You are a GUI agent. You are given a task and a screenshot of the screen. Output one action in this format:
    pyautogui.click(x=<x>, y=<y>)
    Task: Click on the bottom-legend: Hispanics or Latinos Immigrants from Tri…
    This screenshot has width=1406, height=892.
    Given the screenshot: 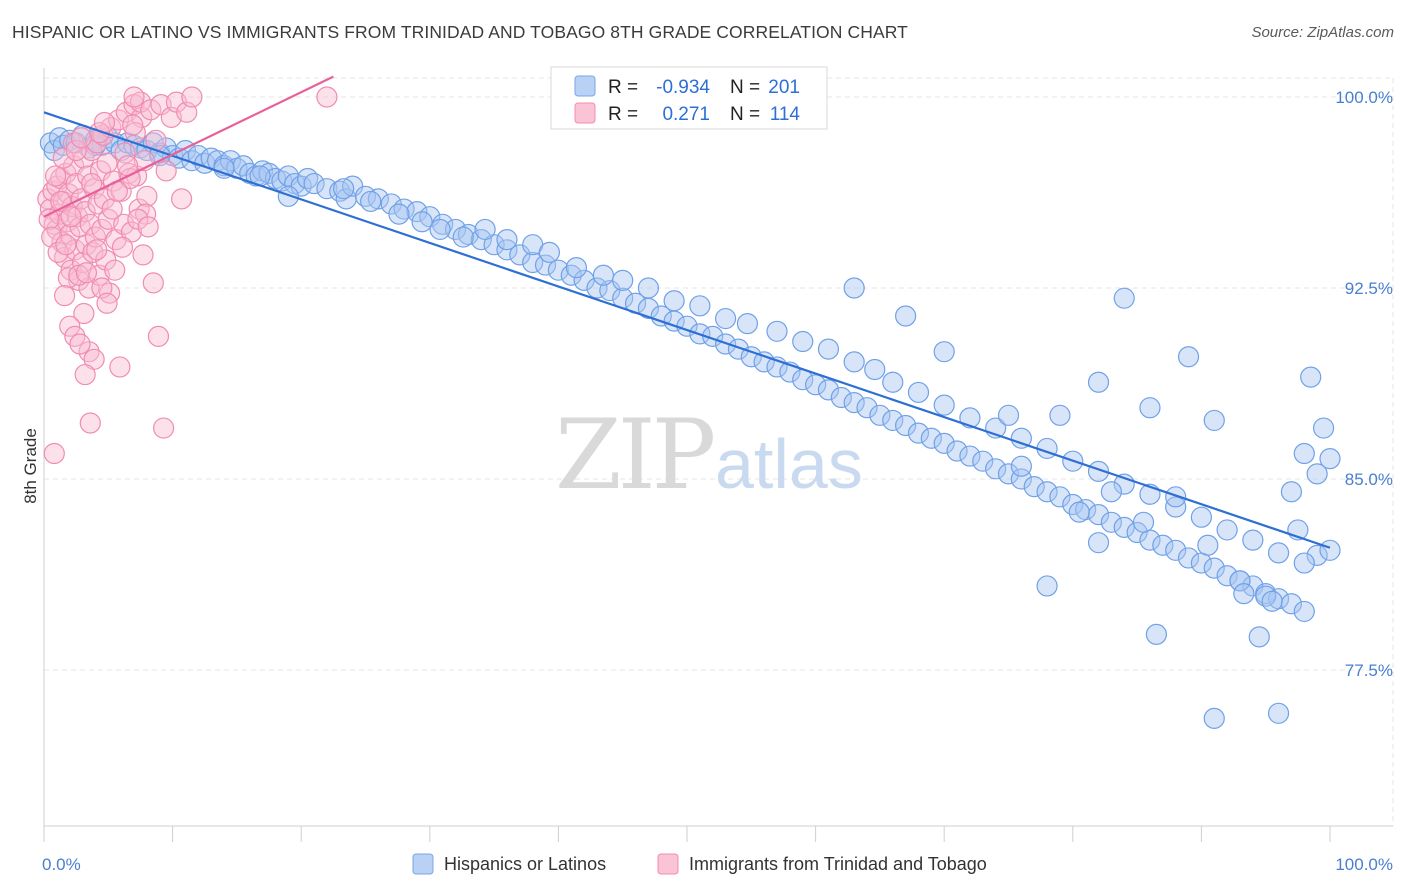 What is the action you would take?
    pyautogui.click(x=699, y=864)
    